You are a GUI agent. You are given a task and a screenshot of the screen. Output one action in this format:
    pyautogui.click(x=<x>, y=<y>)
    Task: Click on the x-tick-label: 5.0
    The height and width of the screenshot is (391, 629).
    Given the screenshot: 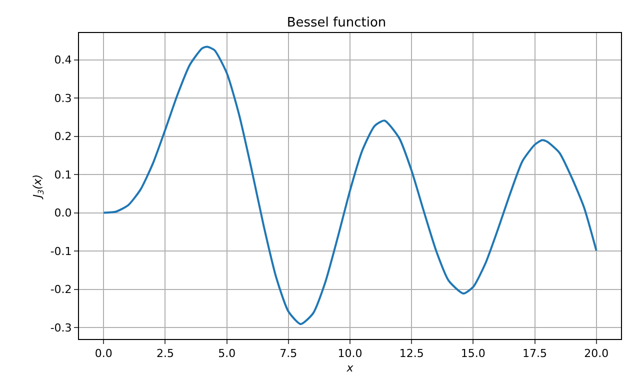 What is the action you would take?
    pyautogui.click(x=227, y=353)
    